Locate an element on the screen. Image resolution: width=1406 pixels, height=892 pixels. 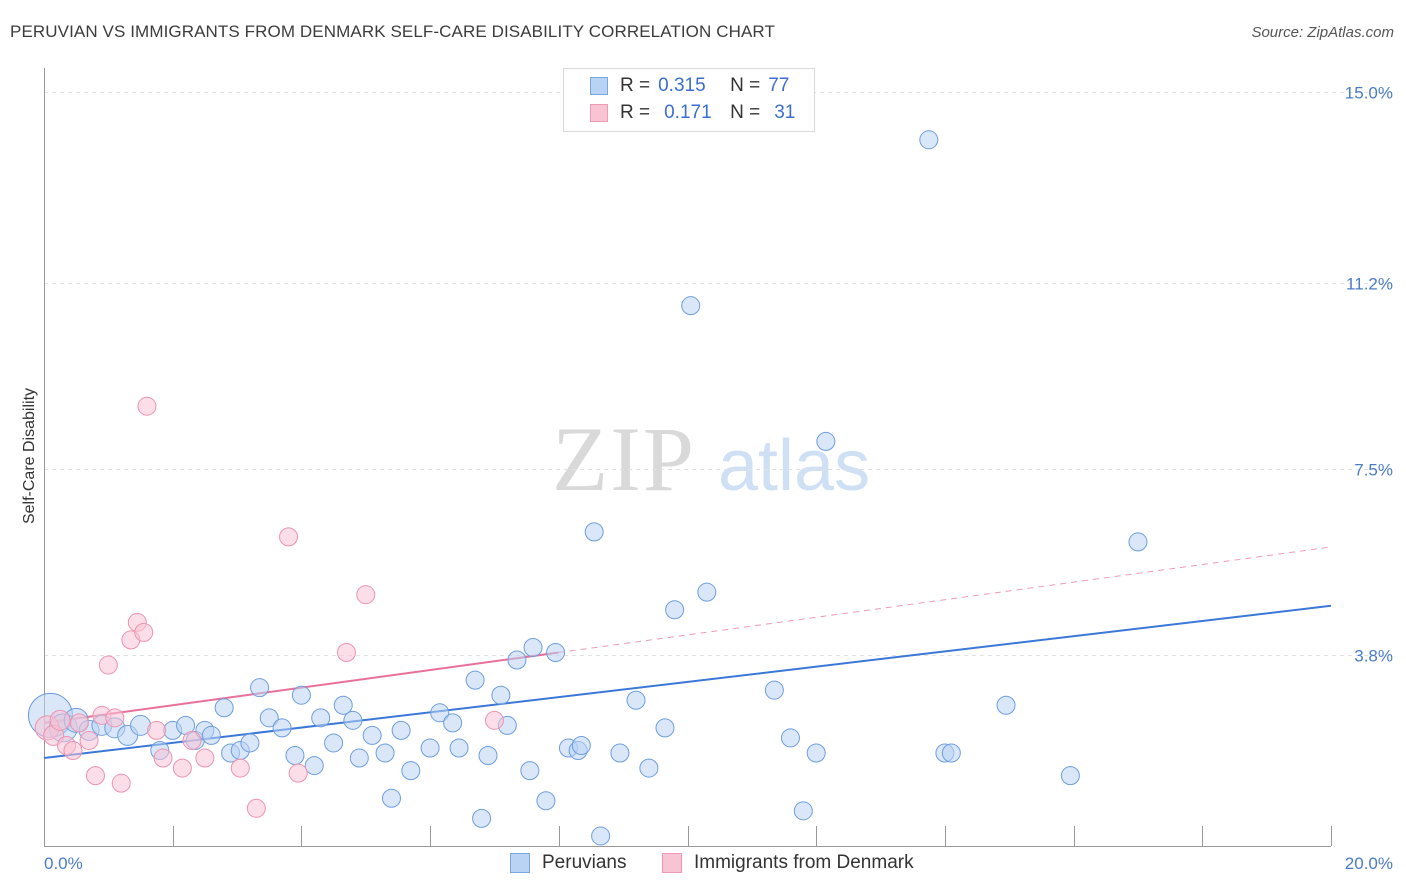
legend-row-peruvians: R = 0.315 N = 77 is located at coordinates (689, 86).